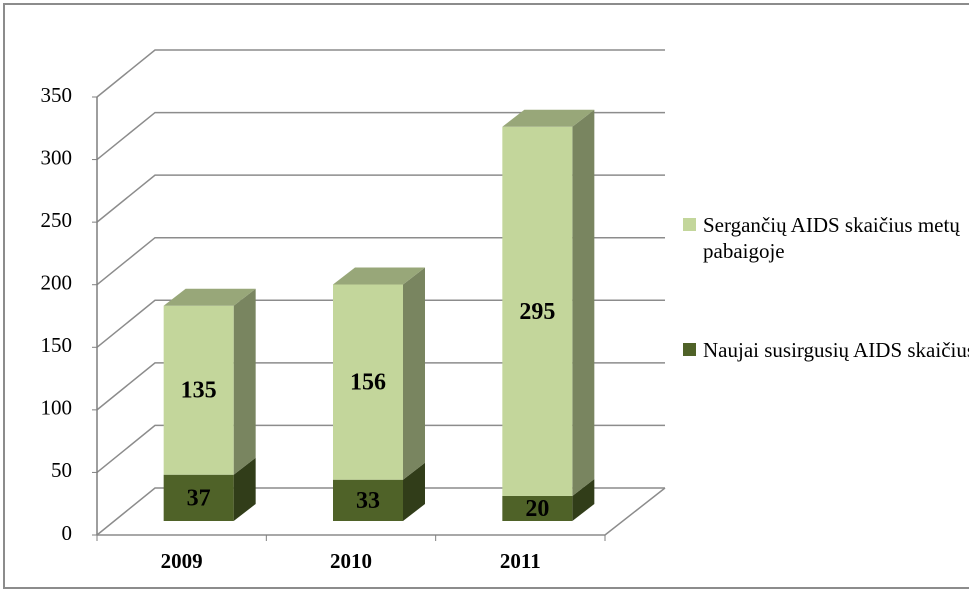  Describe the element at coordinates (57, 408) in the screenshot. I see `y-tick-label: 100` at that location.